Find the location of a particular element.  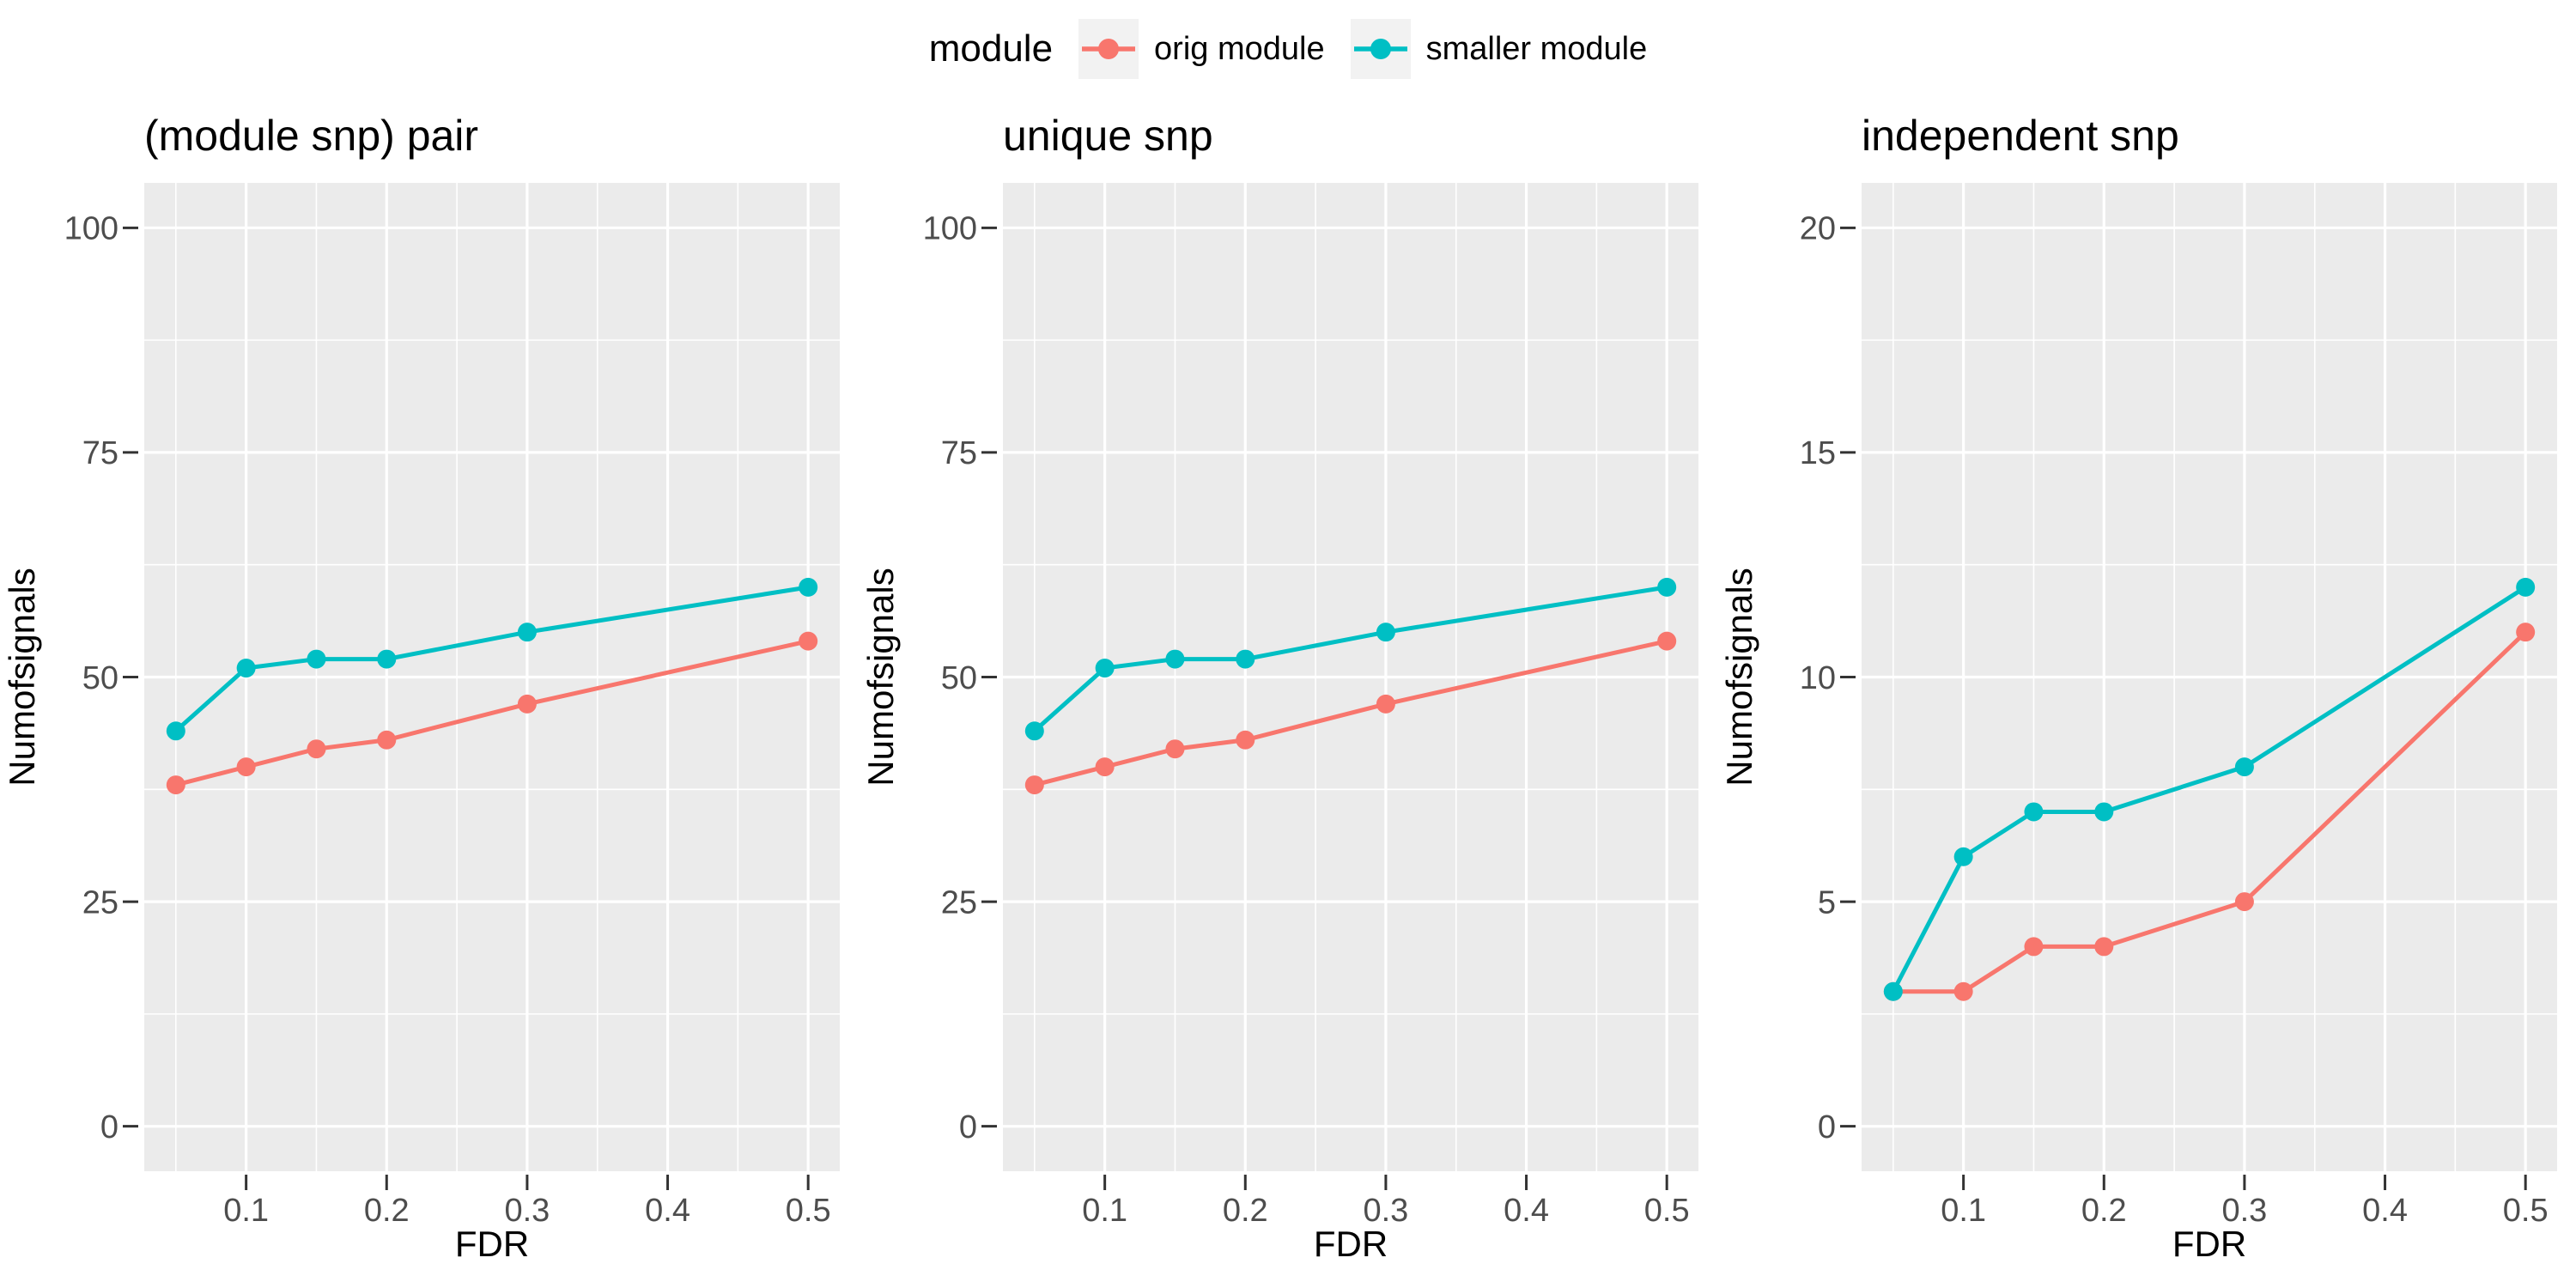

y-tick-label: 5 is located at coordinates (1827, 902).